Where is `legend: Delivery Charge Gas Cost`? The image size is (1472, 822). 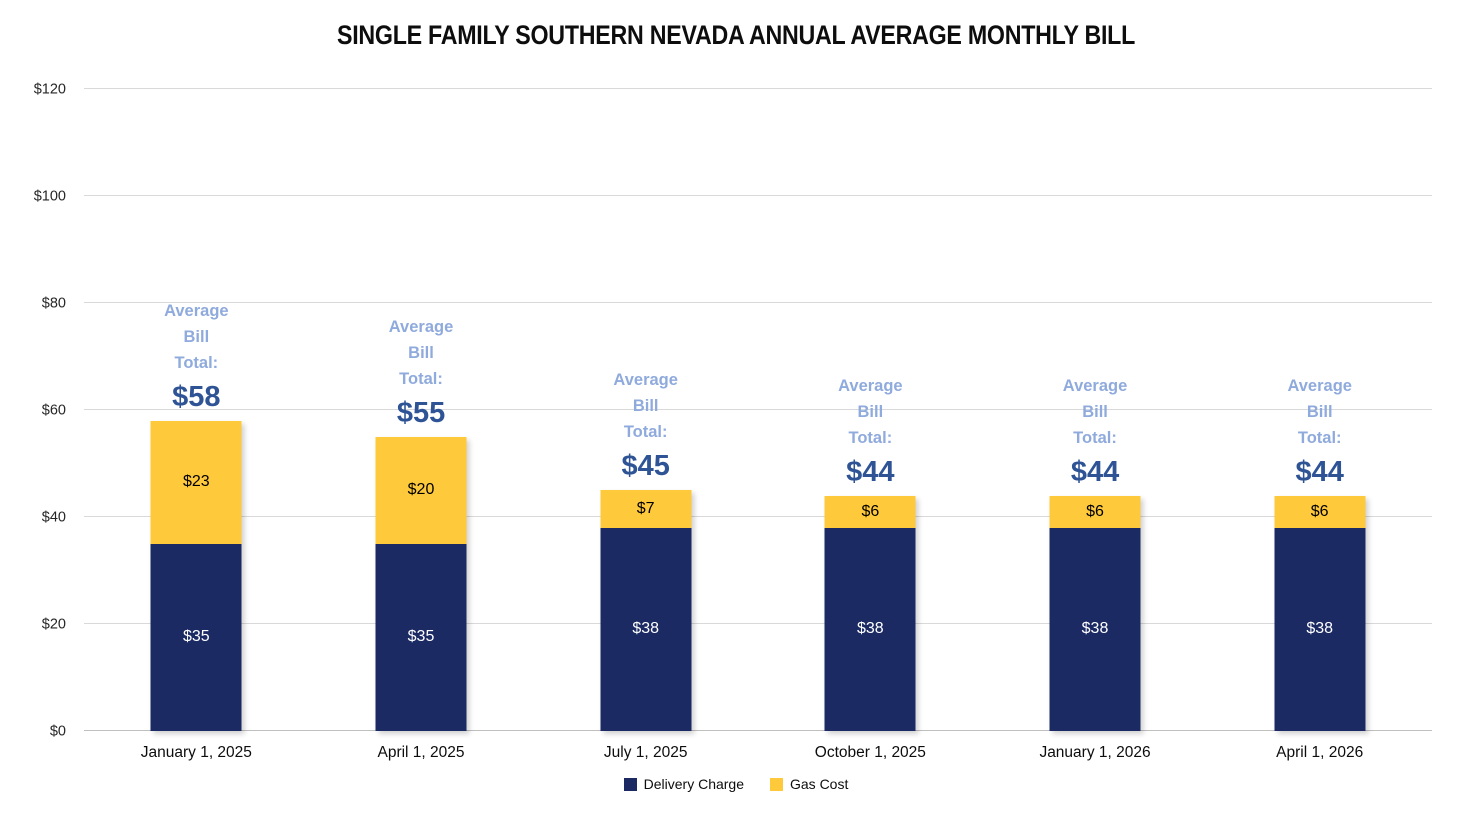 legend: Delivery Charge Gas Cost is located at coordinates (736, 784).